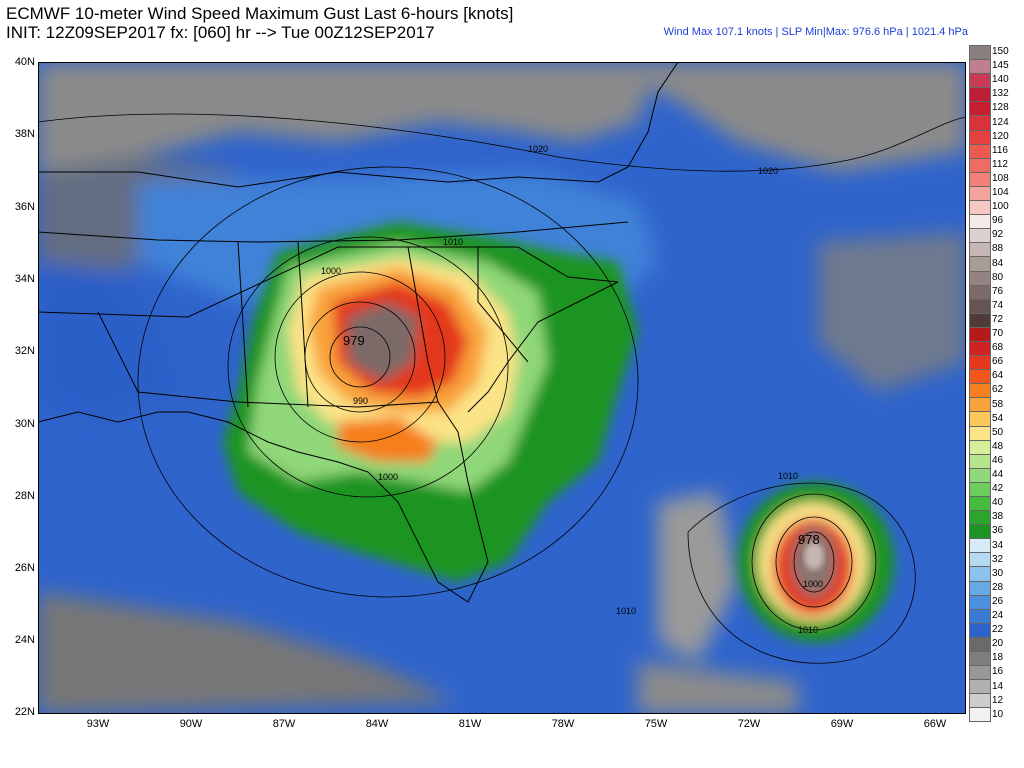 The height and width of the screenshot is (768, 1024). I want to click on colorbar-label: 36, so click(998, 531).